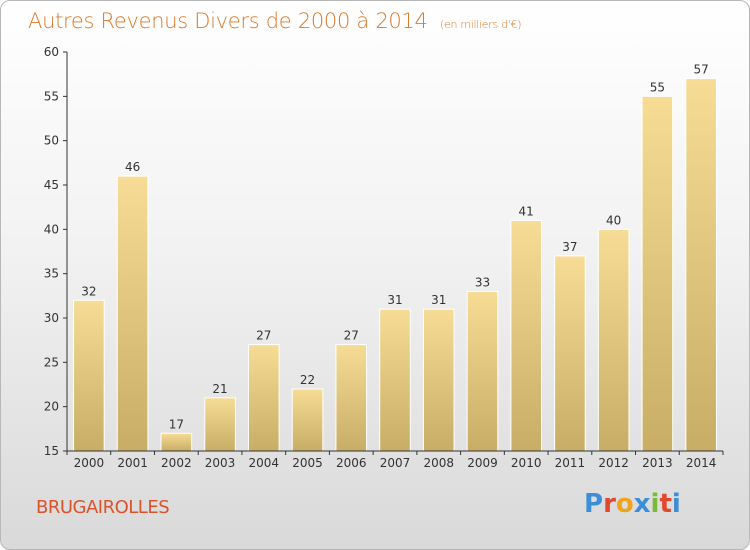 The height and width of the screenshot is (550, 750). I want to click on logo-letter: o, so click(624, 504).